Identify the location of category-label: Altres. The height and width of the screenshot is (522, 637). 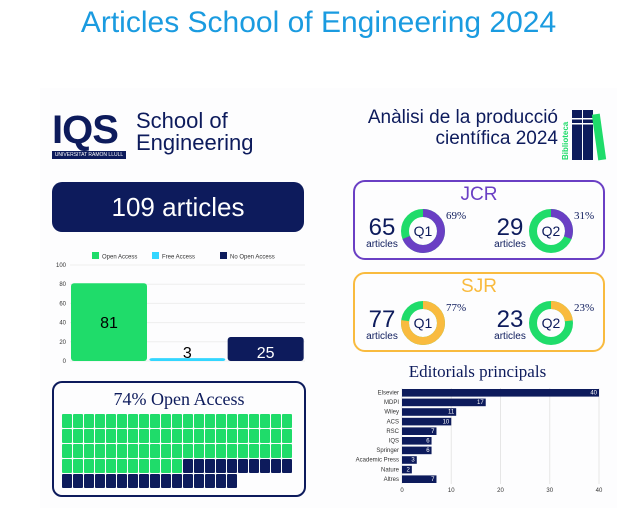
(391, 480).